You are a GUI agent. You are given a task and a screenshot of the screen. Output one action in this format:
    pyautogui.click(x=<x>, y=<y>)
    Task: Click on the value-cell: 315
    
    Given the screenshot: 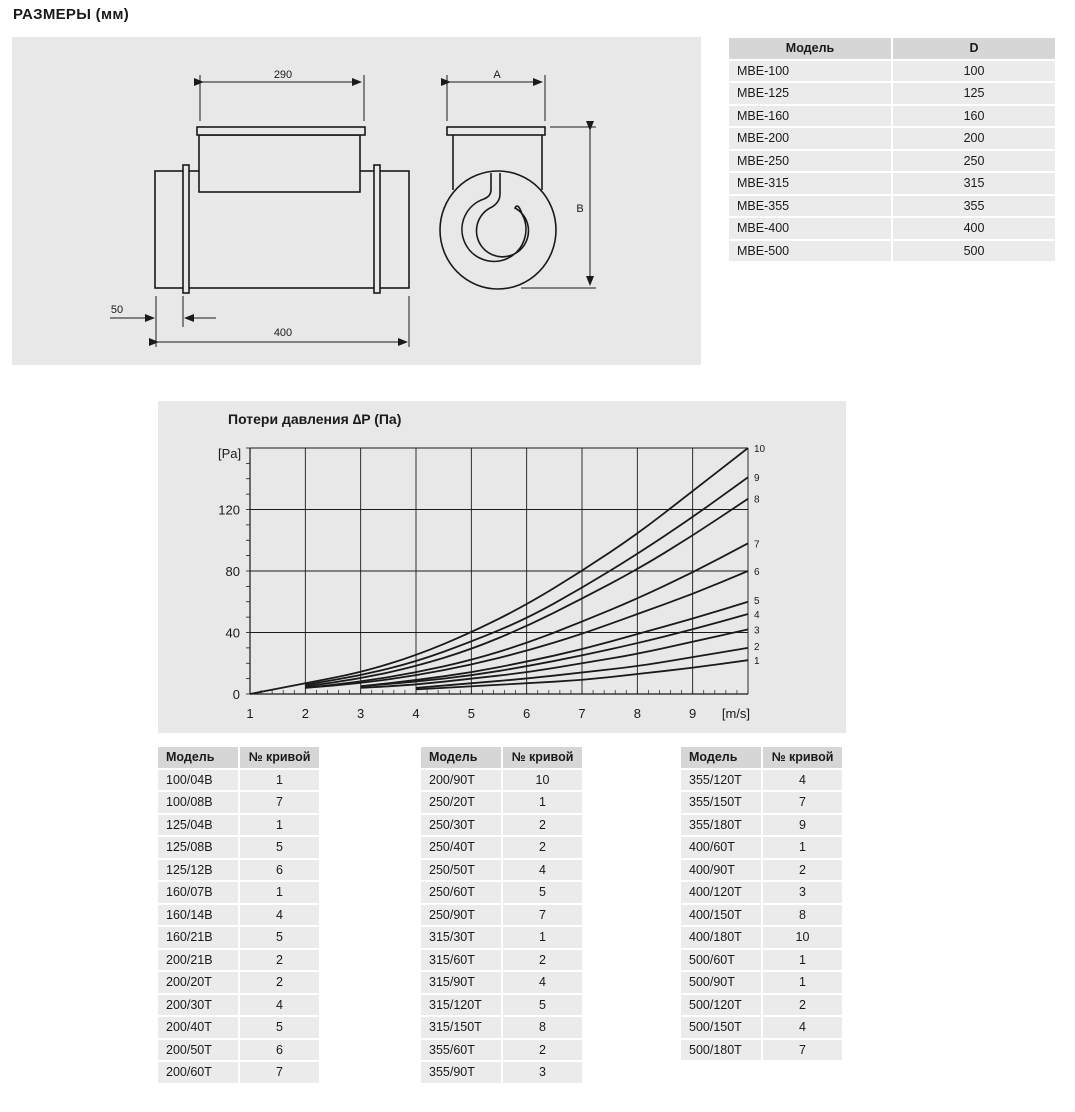 What is the action you would take?
    pyautogui.click(x=974, y=183)
    